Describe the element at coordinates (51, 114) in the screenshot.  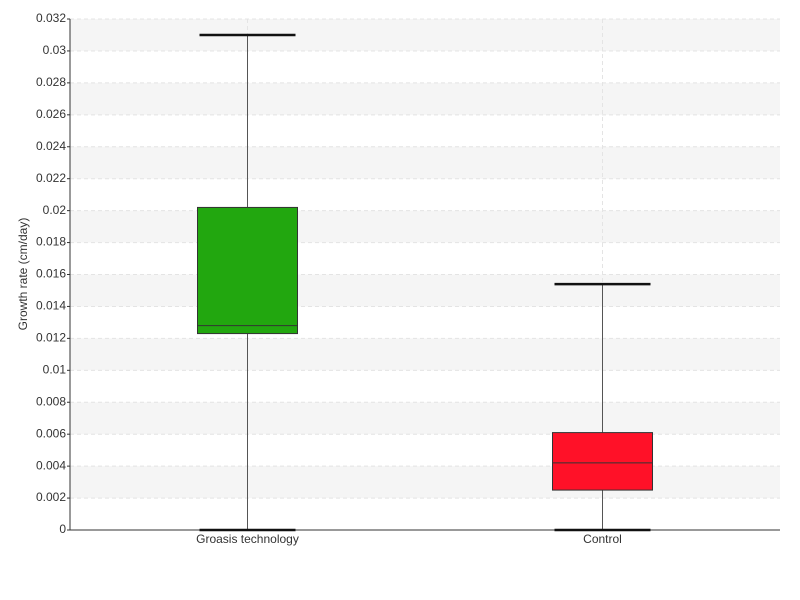
I see `y-tick-label: 0.026` at that location.